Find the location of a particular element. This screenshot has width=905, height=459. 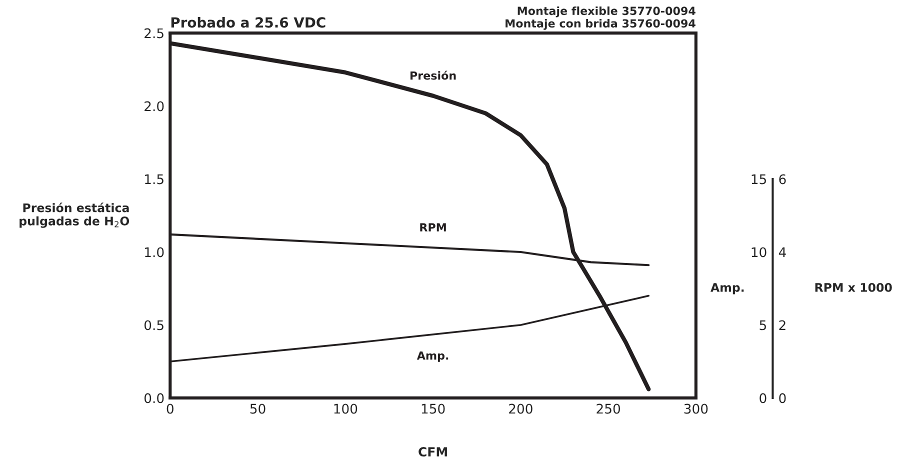

chart-title: Probado a 25.6 VDC is located at coordinates (248, 22).